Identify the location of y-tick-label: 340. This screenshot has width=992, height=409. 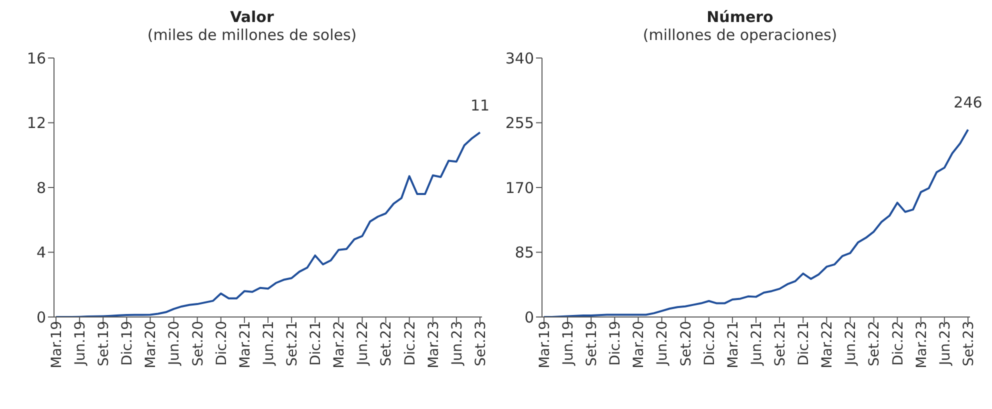
(519, 58).